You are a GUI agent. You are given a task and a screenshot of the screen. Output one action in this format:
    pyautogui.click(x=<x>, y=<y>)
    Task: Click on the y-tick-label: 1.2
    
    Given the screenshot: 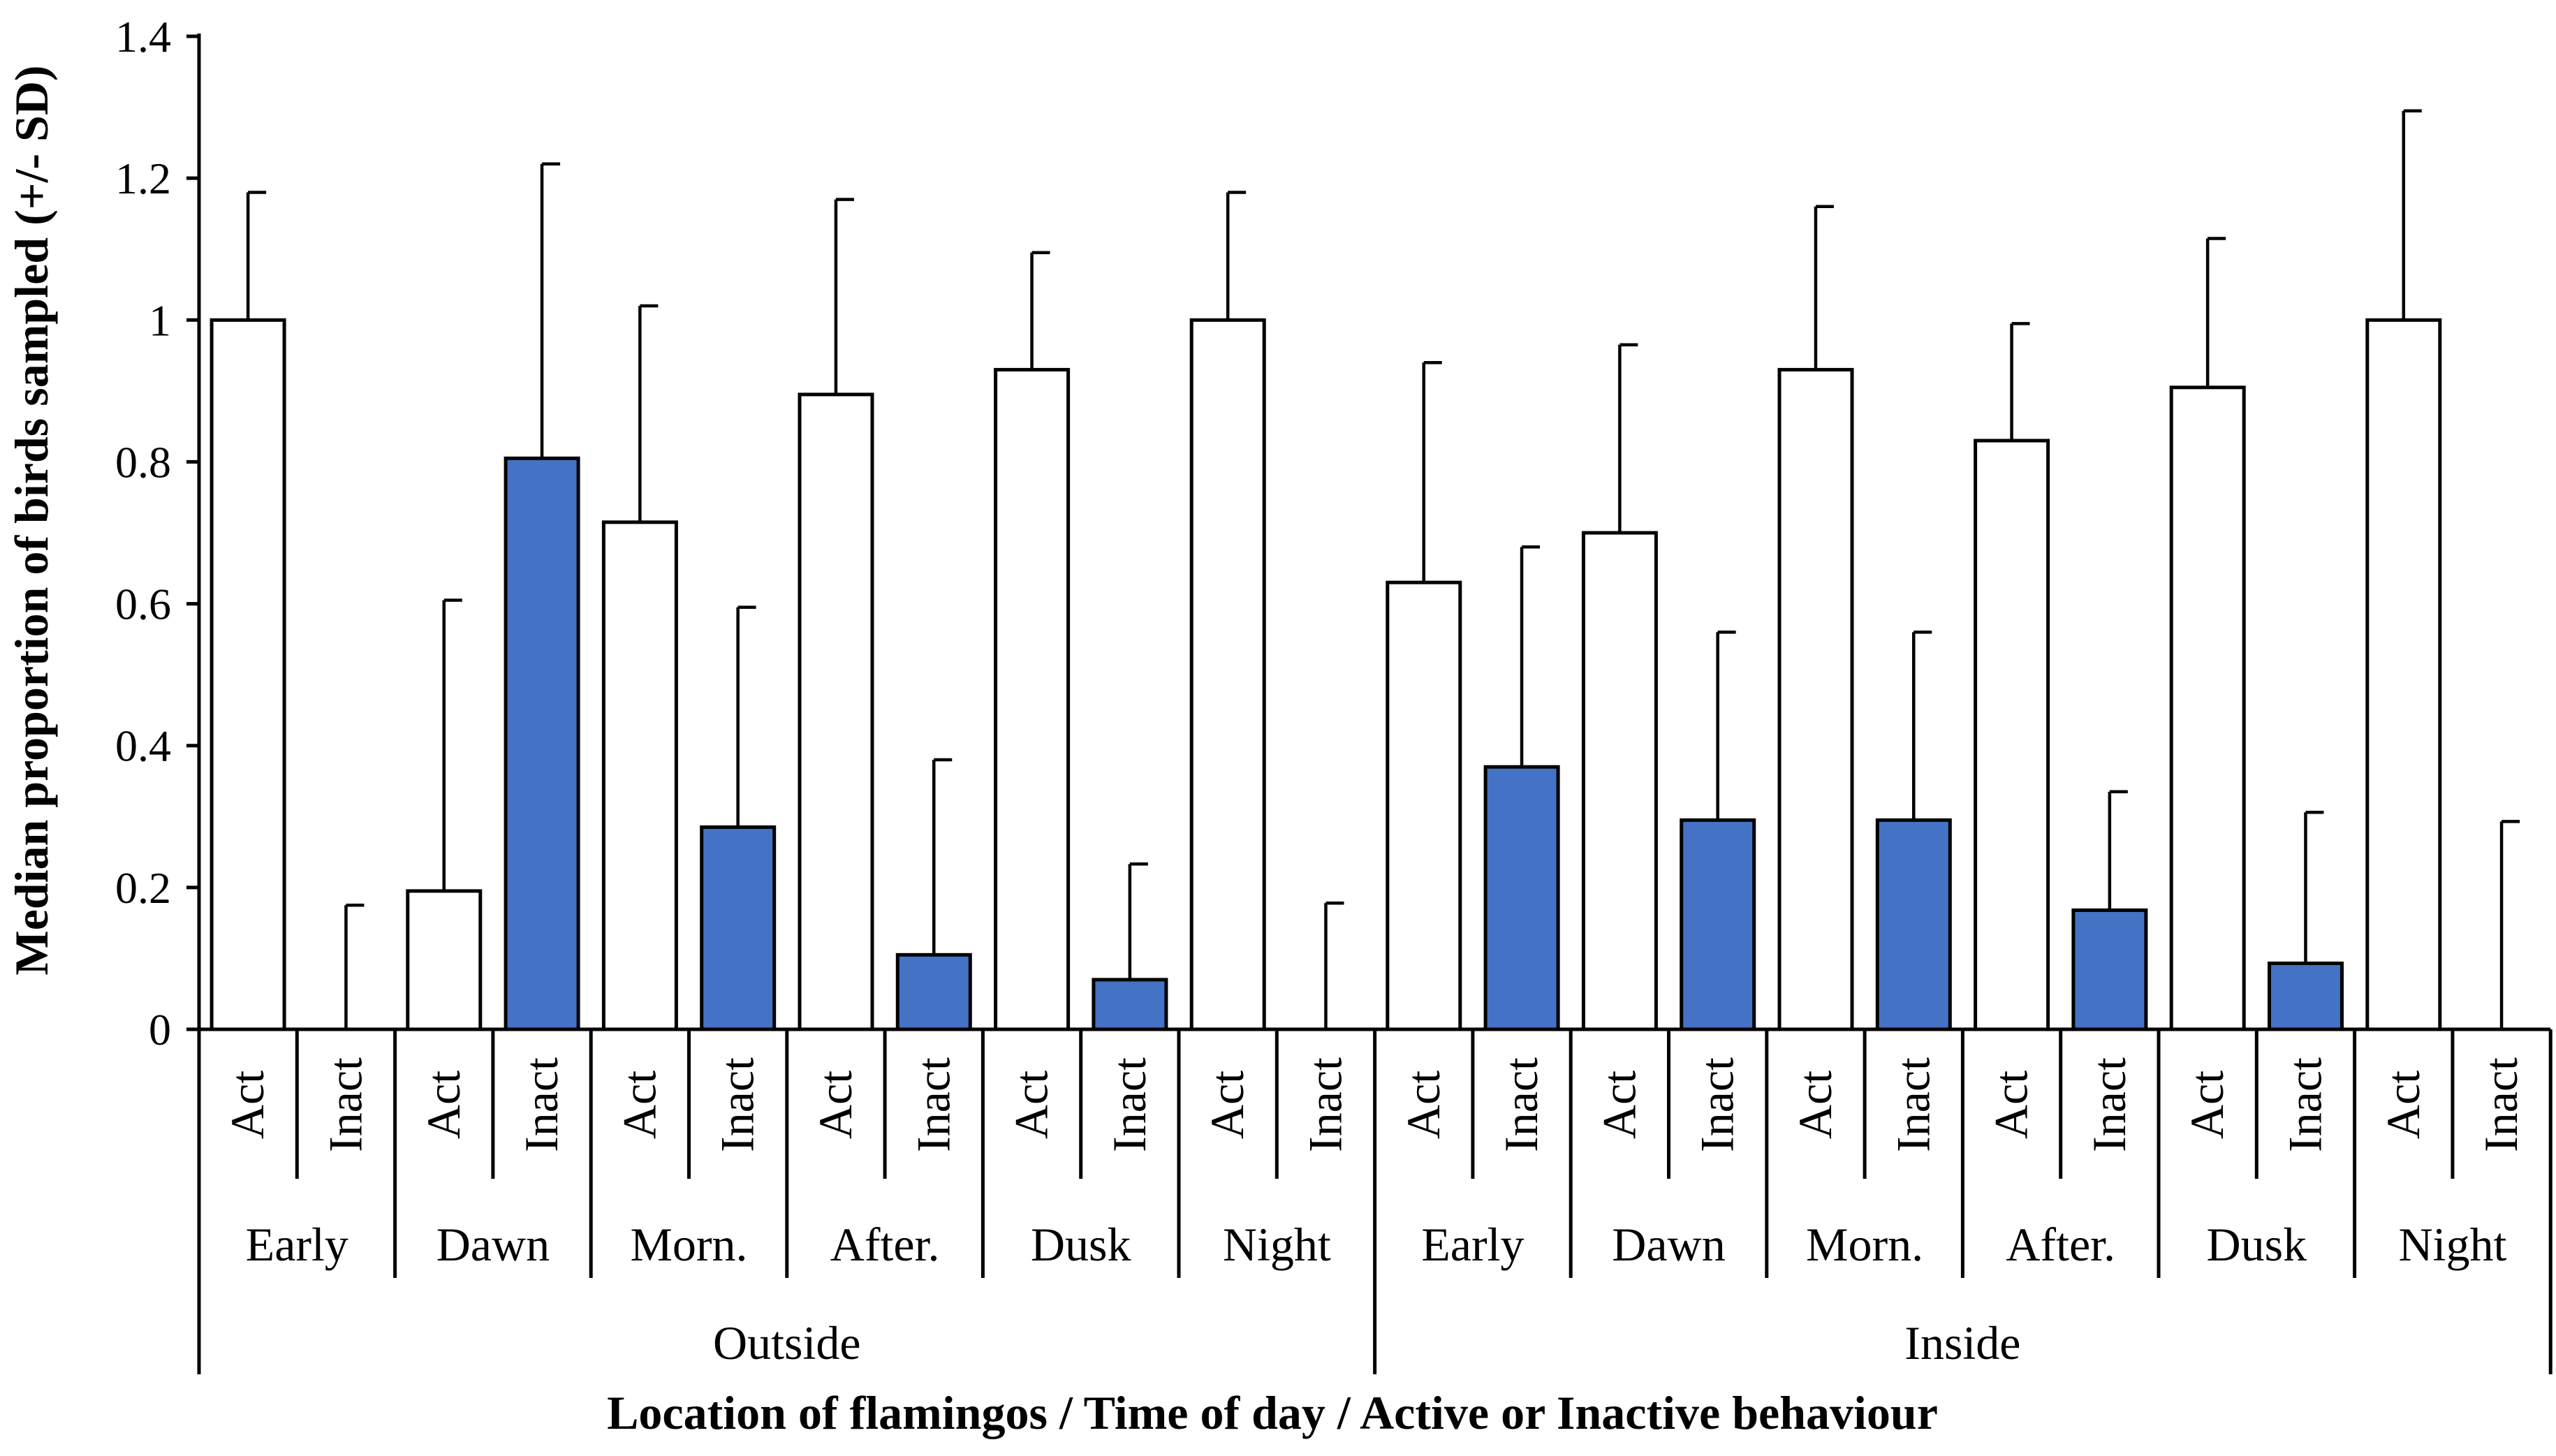 What is the action you would take?
    pyautogui.click(x=143, y=178)
    